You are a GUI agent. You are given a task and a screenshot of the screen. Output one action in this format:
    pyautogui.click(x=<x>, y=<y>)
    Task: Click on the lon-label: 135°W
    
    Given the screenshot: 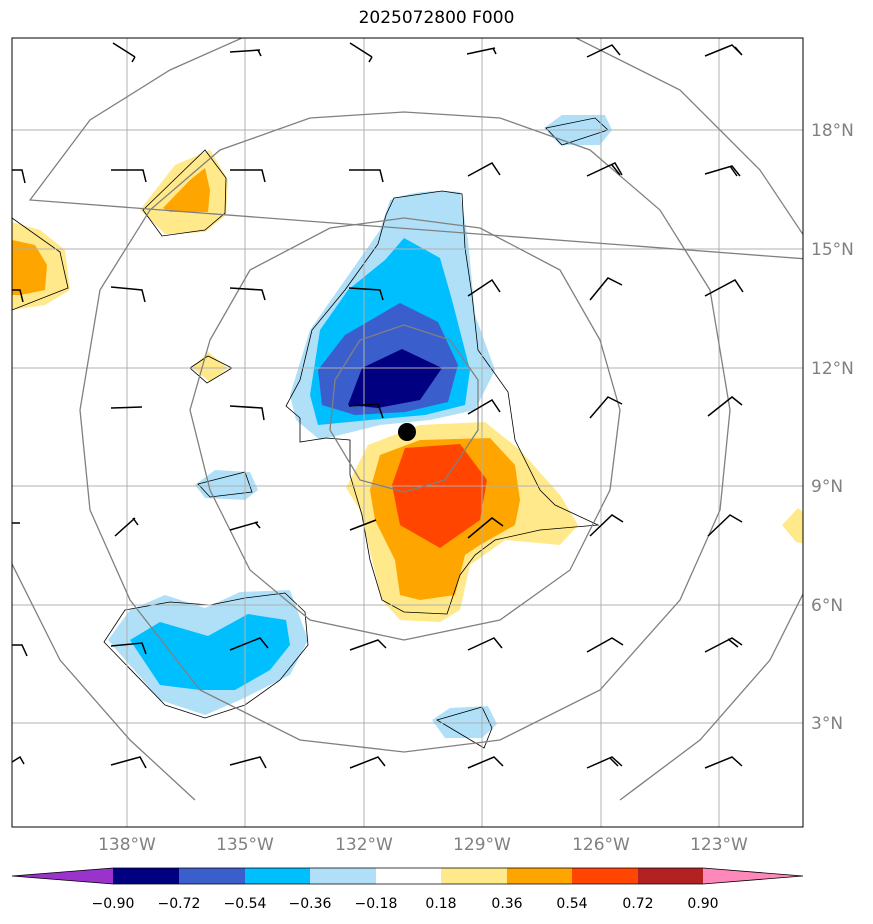 What is the action you would take?
    pyautogui.click(x=245, y=845)
    